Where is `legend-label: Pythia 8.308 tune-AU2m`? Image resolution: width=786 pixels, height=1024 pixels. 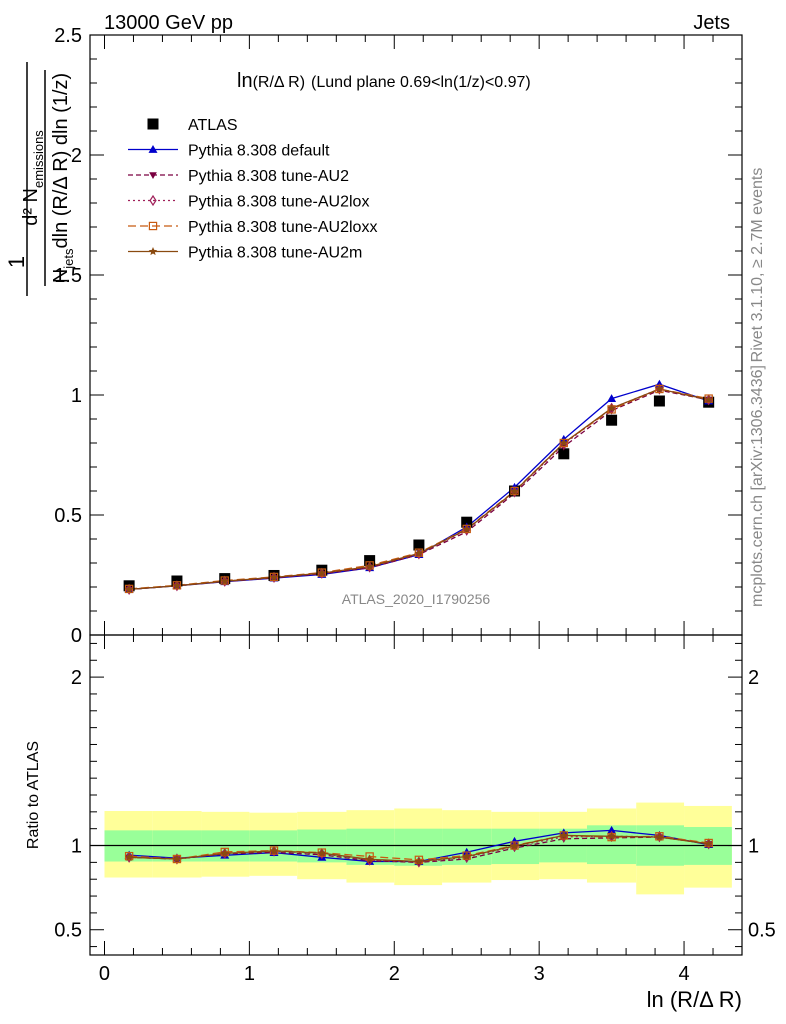
legend-label: Pythia 8.308 tune-AU2m is located at coordinates (275, 253).